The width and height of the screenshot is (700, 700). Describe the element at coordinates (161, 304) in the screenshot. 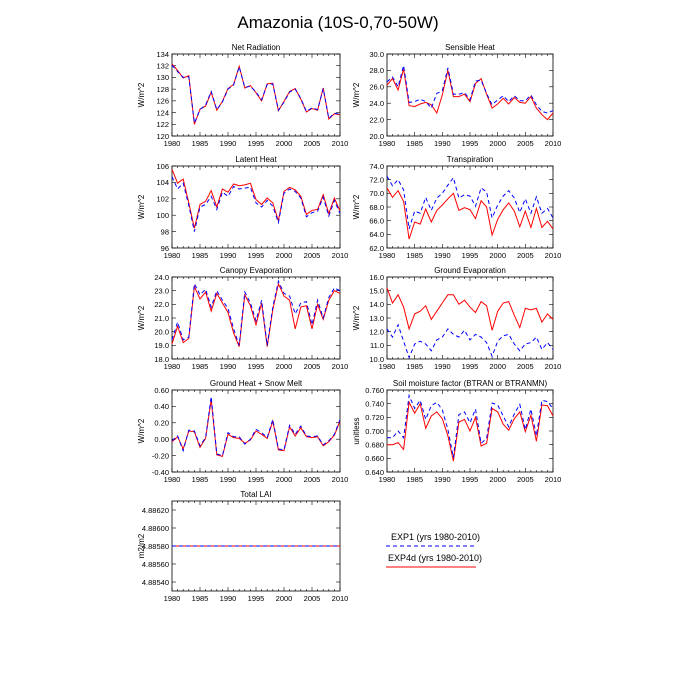

I see `y-tick-label: 22.0` at that location.